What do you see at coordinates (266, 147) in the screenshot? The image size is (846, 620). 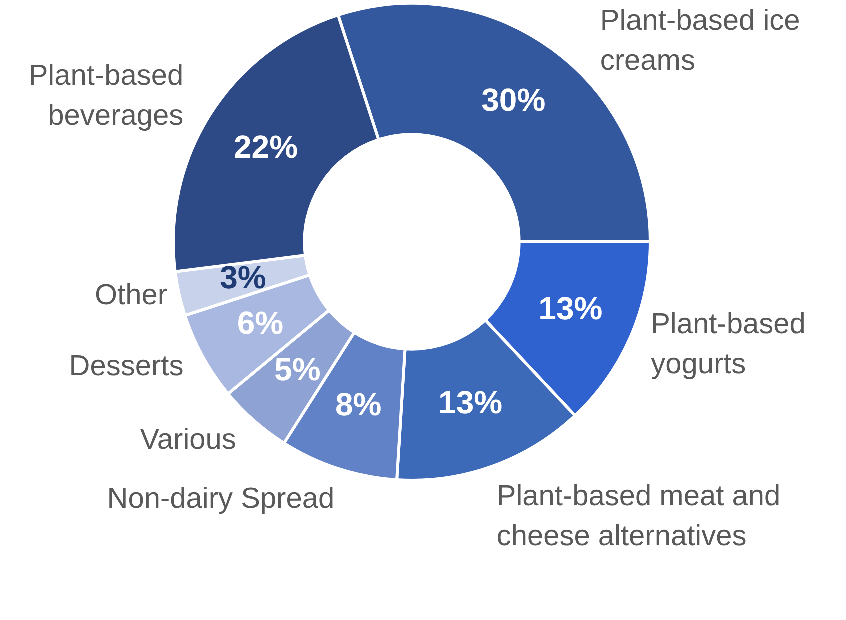 I see `data-label: 22%` at bounding box center [266, 147].